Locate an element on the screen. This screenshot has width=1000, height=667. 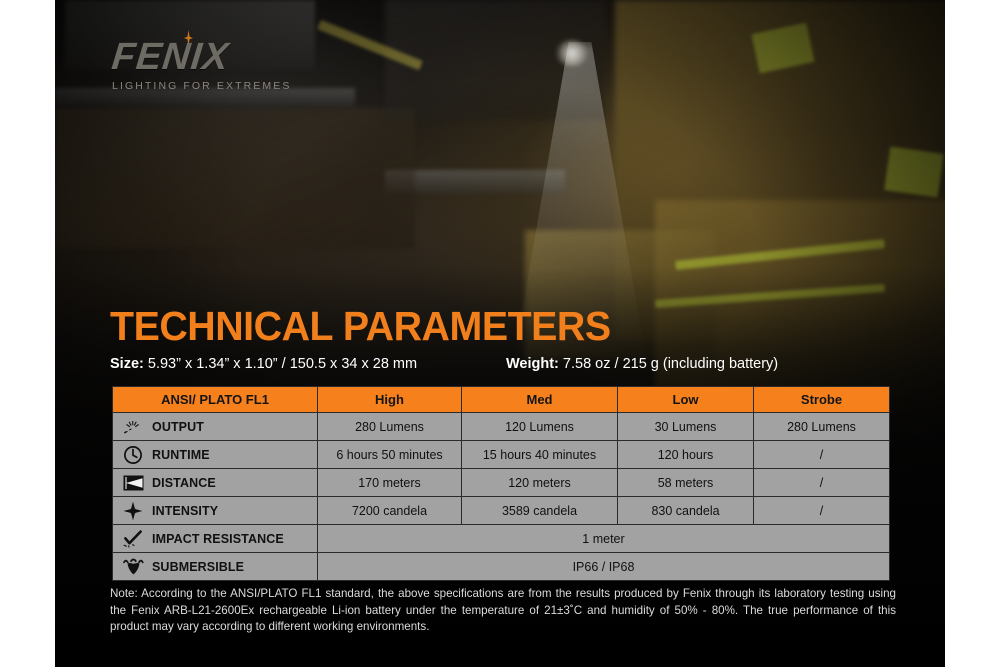
parameter-cell: DISTANCE is located at coordinates (215, 482).